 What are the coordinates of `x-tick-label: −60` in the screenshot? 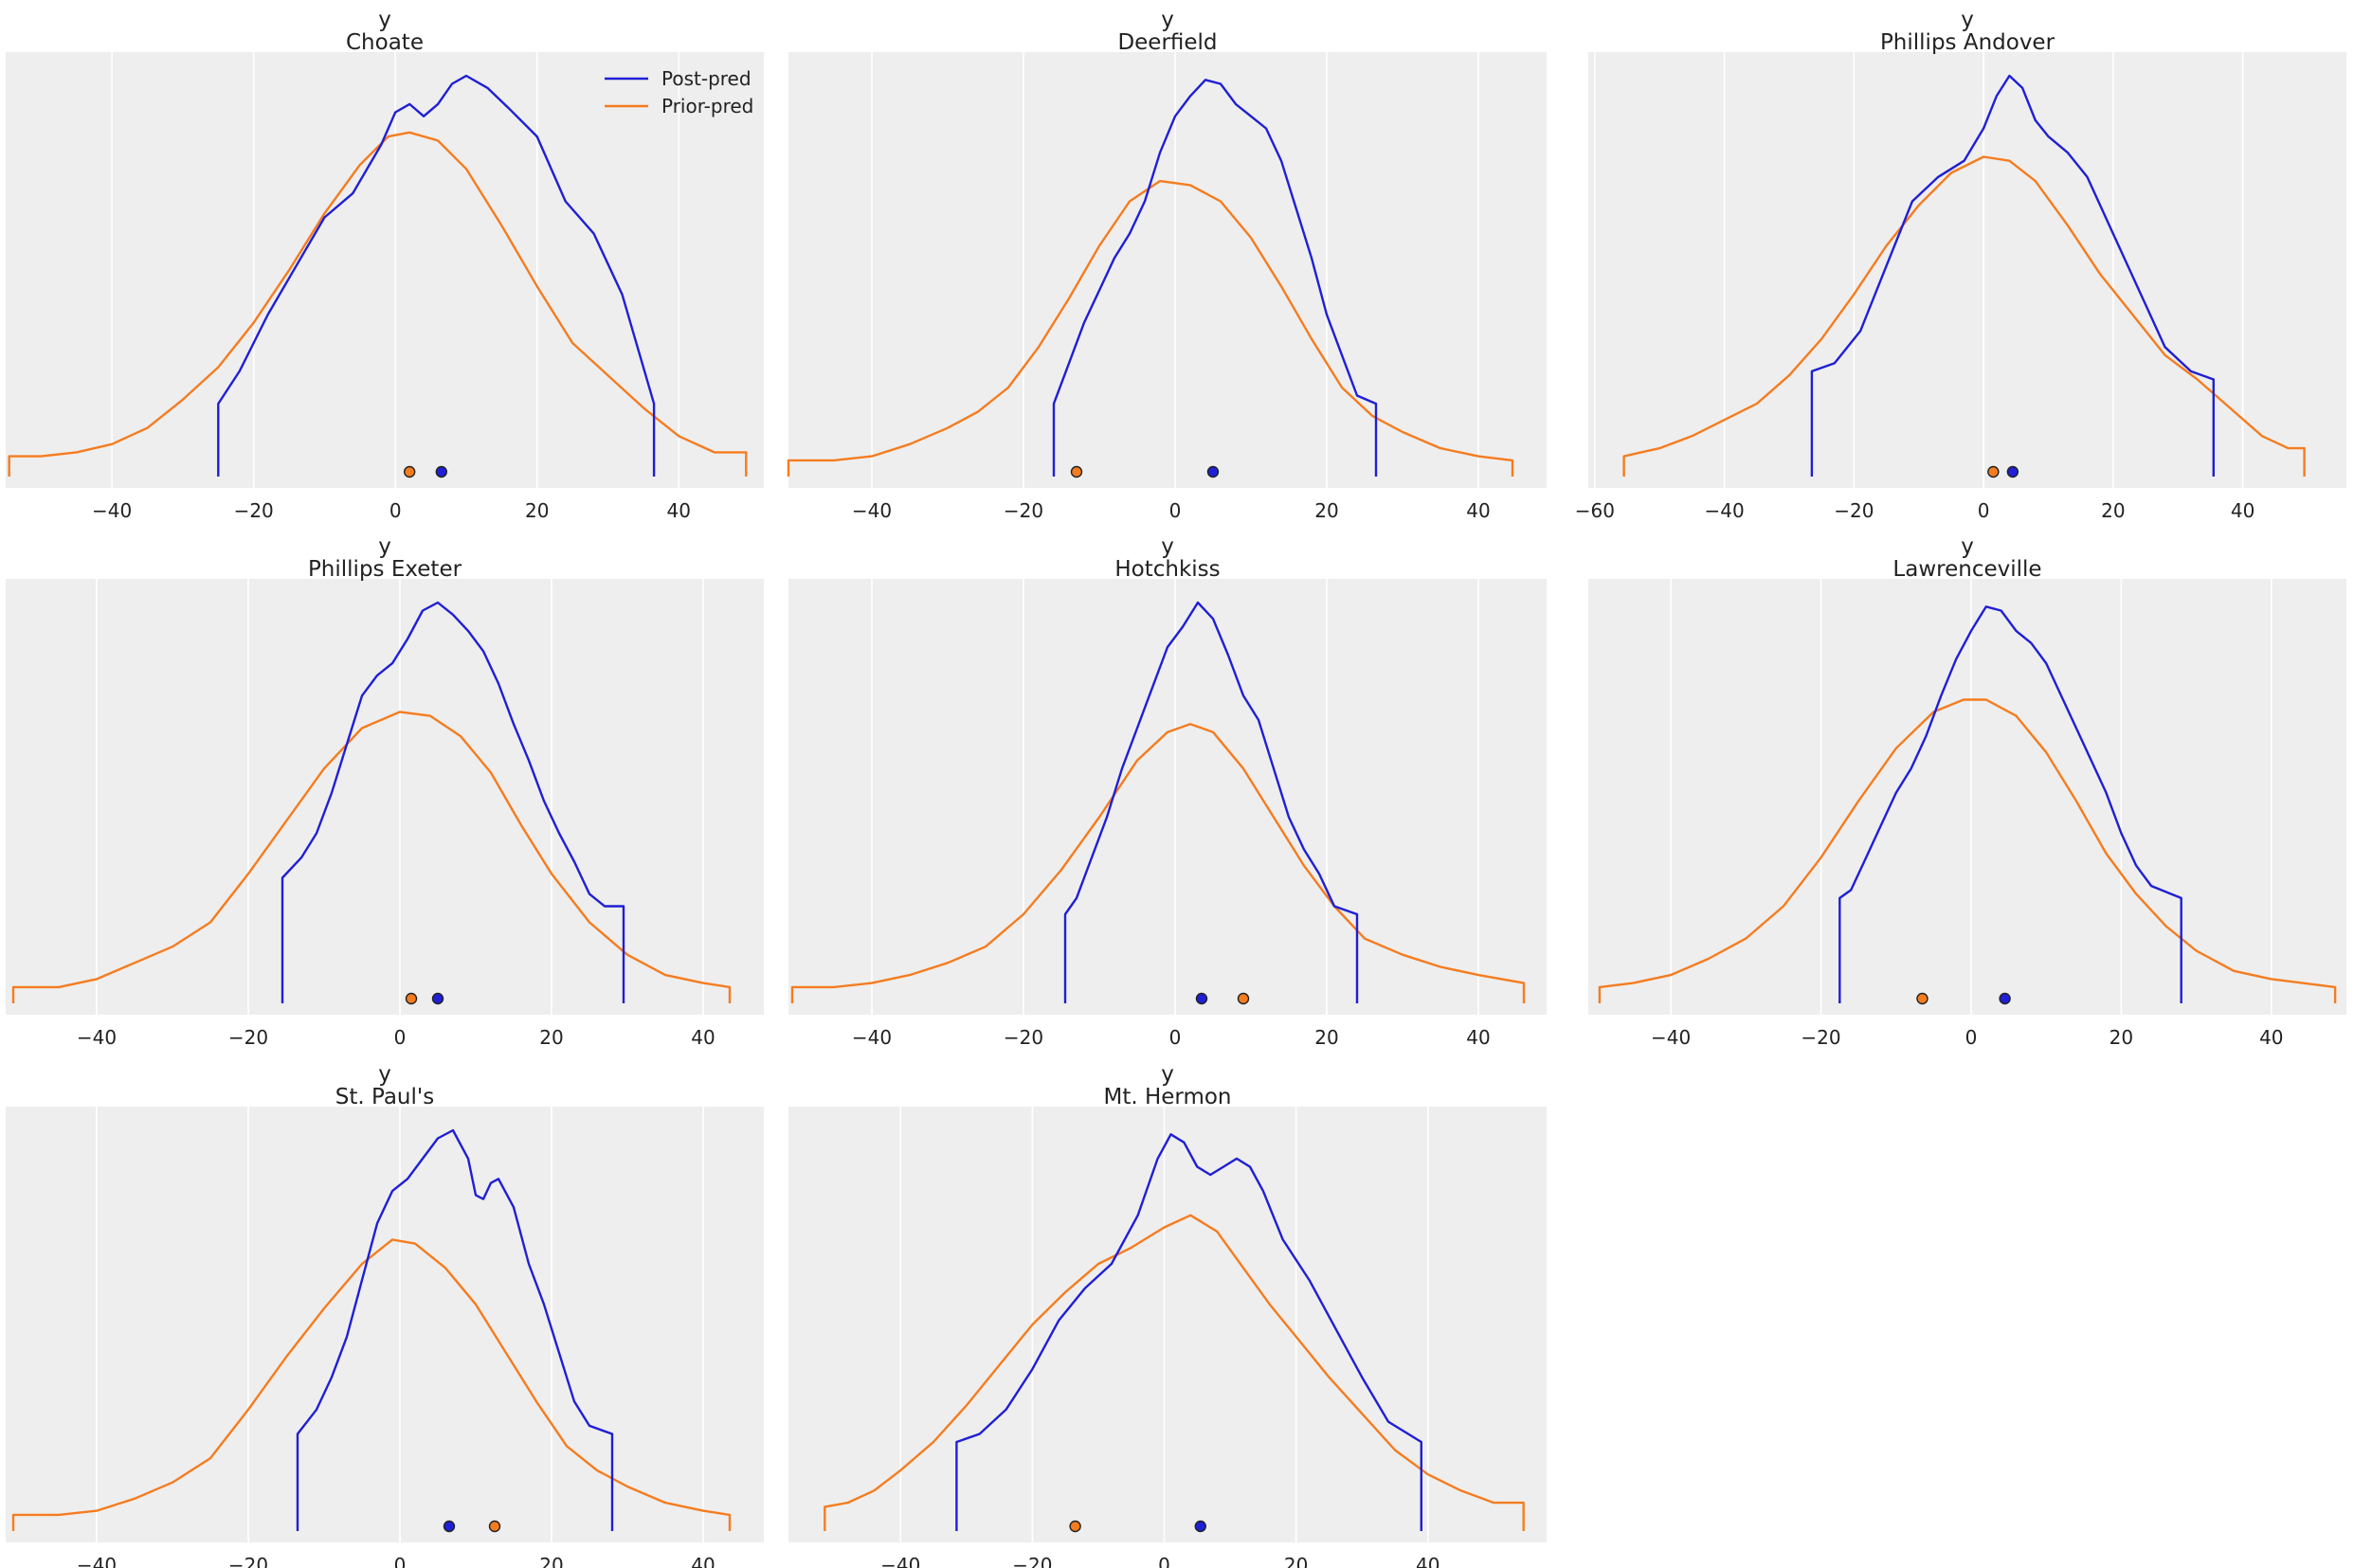 It's located at (1595, 510).